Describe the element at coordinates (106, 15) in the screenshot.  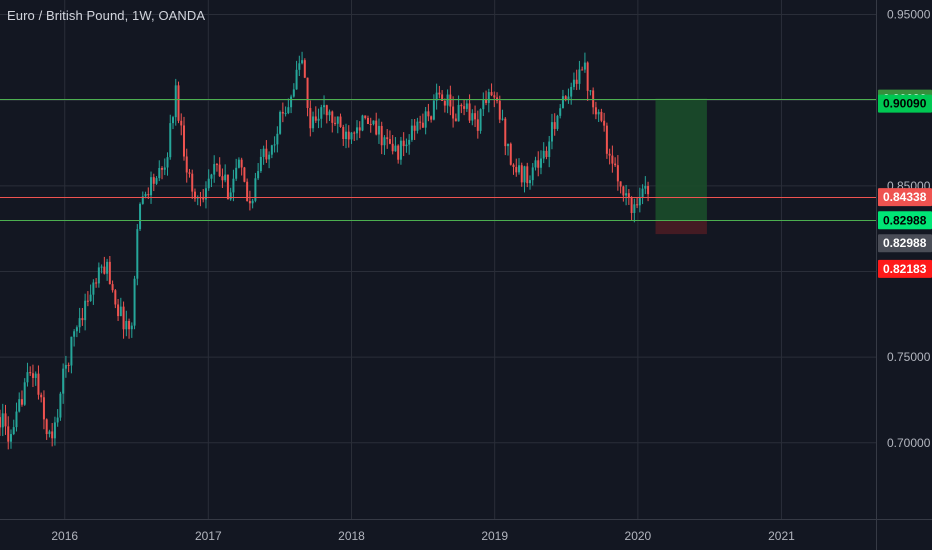
I see `symbol-title: Euro / British Pound, 1W, OANDA` at that location.